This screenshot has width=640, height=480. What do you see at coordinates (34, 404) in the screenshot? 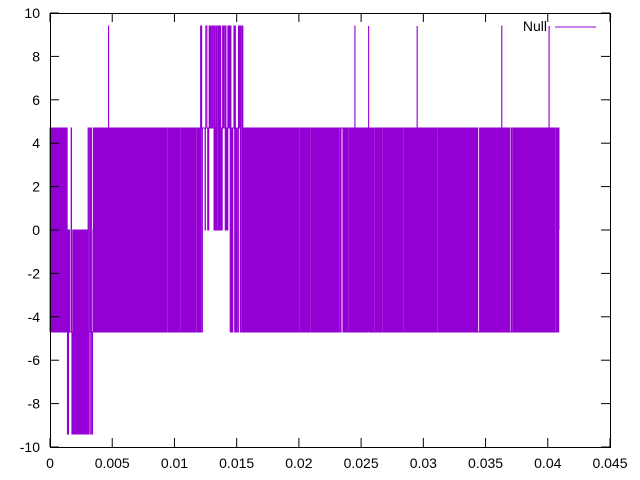
I see `y-tick-label-1: -8` at bounding box center [34, 404].